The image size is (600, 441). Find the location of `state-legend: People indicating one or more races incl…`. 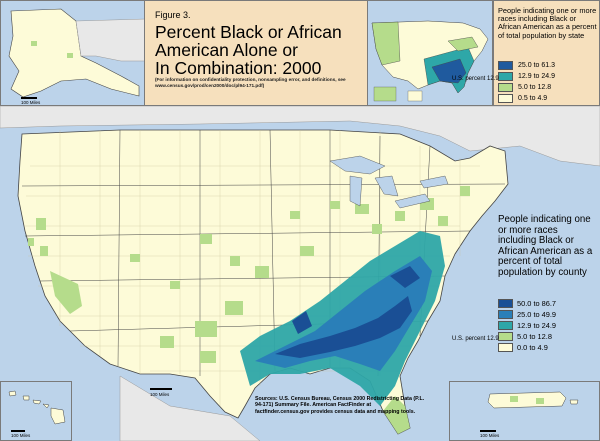

state-legend: People indicating one or more races incl… is located at coordinates (546, 53).